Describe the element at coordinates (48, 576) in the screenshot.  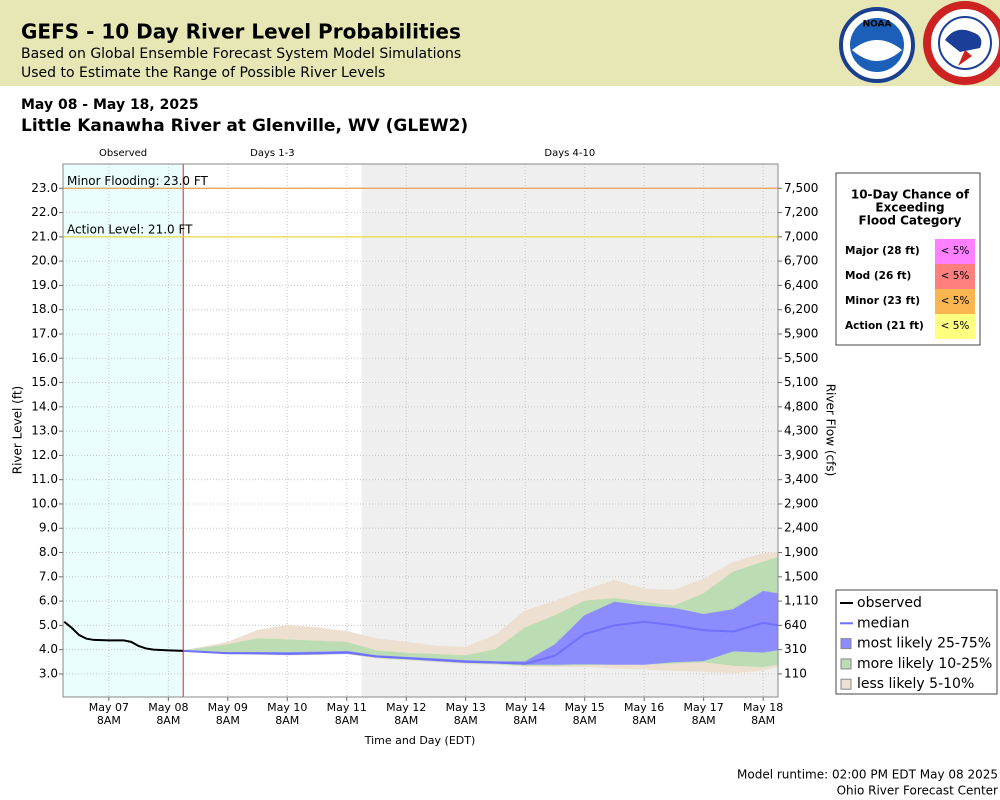
I see `y-tick-label: 7.0` at that location.